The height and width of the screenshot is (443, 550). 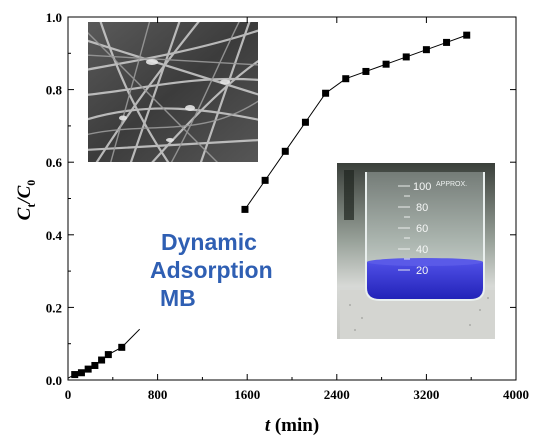 What do you see at coordinates (426, 394) in the screenshot?
I see `x-tick-label: 3200` at bounding box center [426, 394].